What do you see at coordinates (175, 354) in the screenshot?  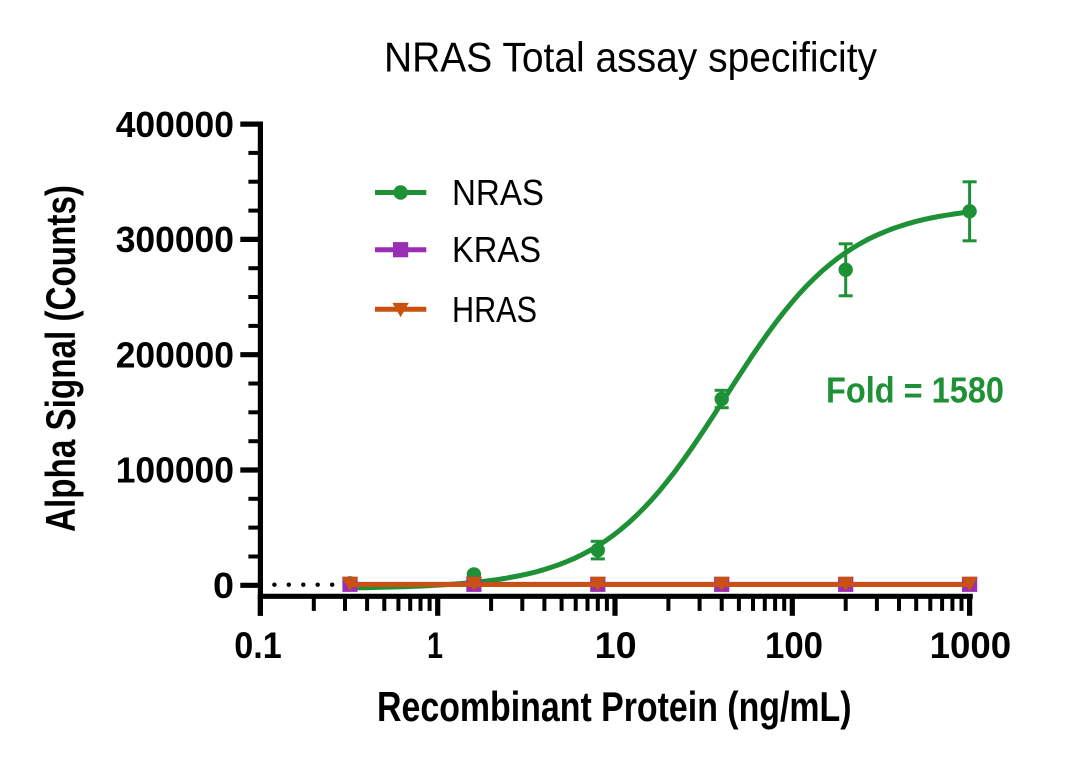 I see `svg-text: 200000` at bounding box center [175, 354].